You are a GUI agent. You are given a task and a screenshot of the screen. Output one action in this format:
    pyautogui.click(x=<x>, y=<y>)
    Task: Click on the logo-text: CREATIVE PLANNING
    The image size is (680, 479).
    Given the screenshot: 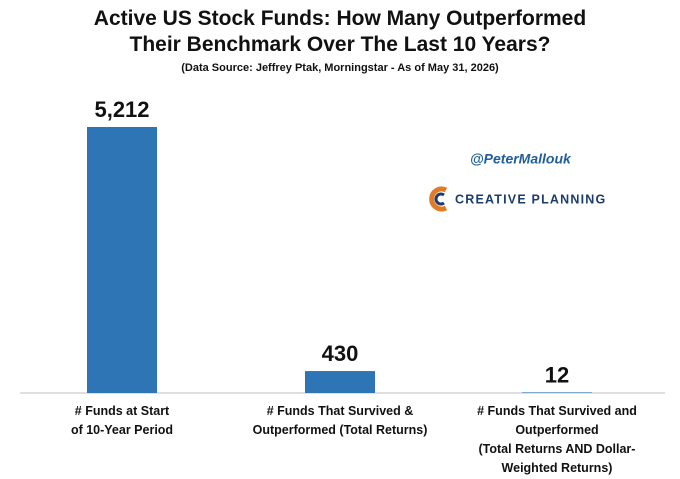 What is the action you would take?
    pyautogui.click(x=530, y=199)
    